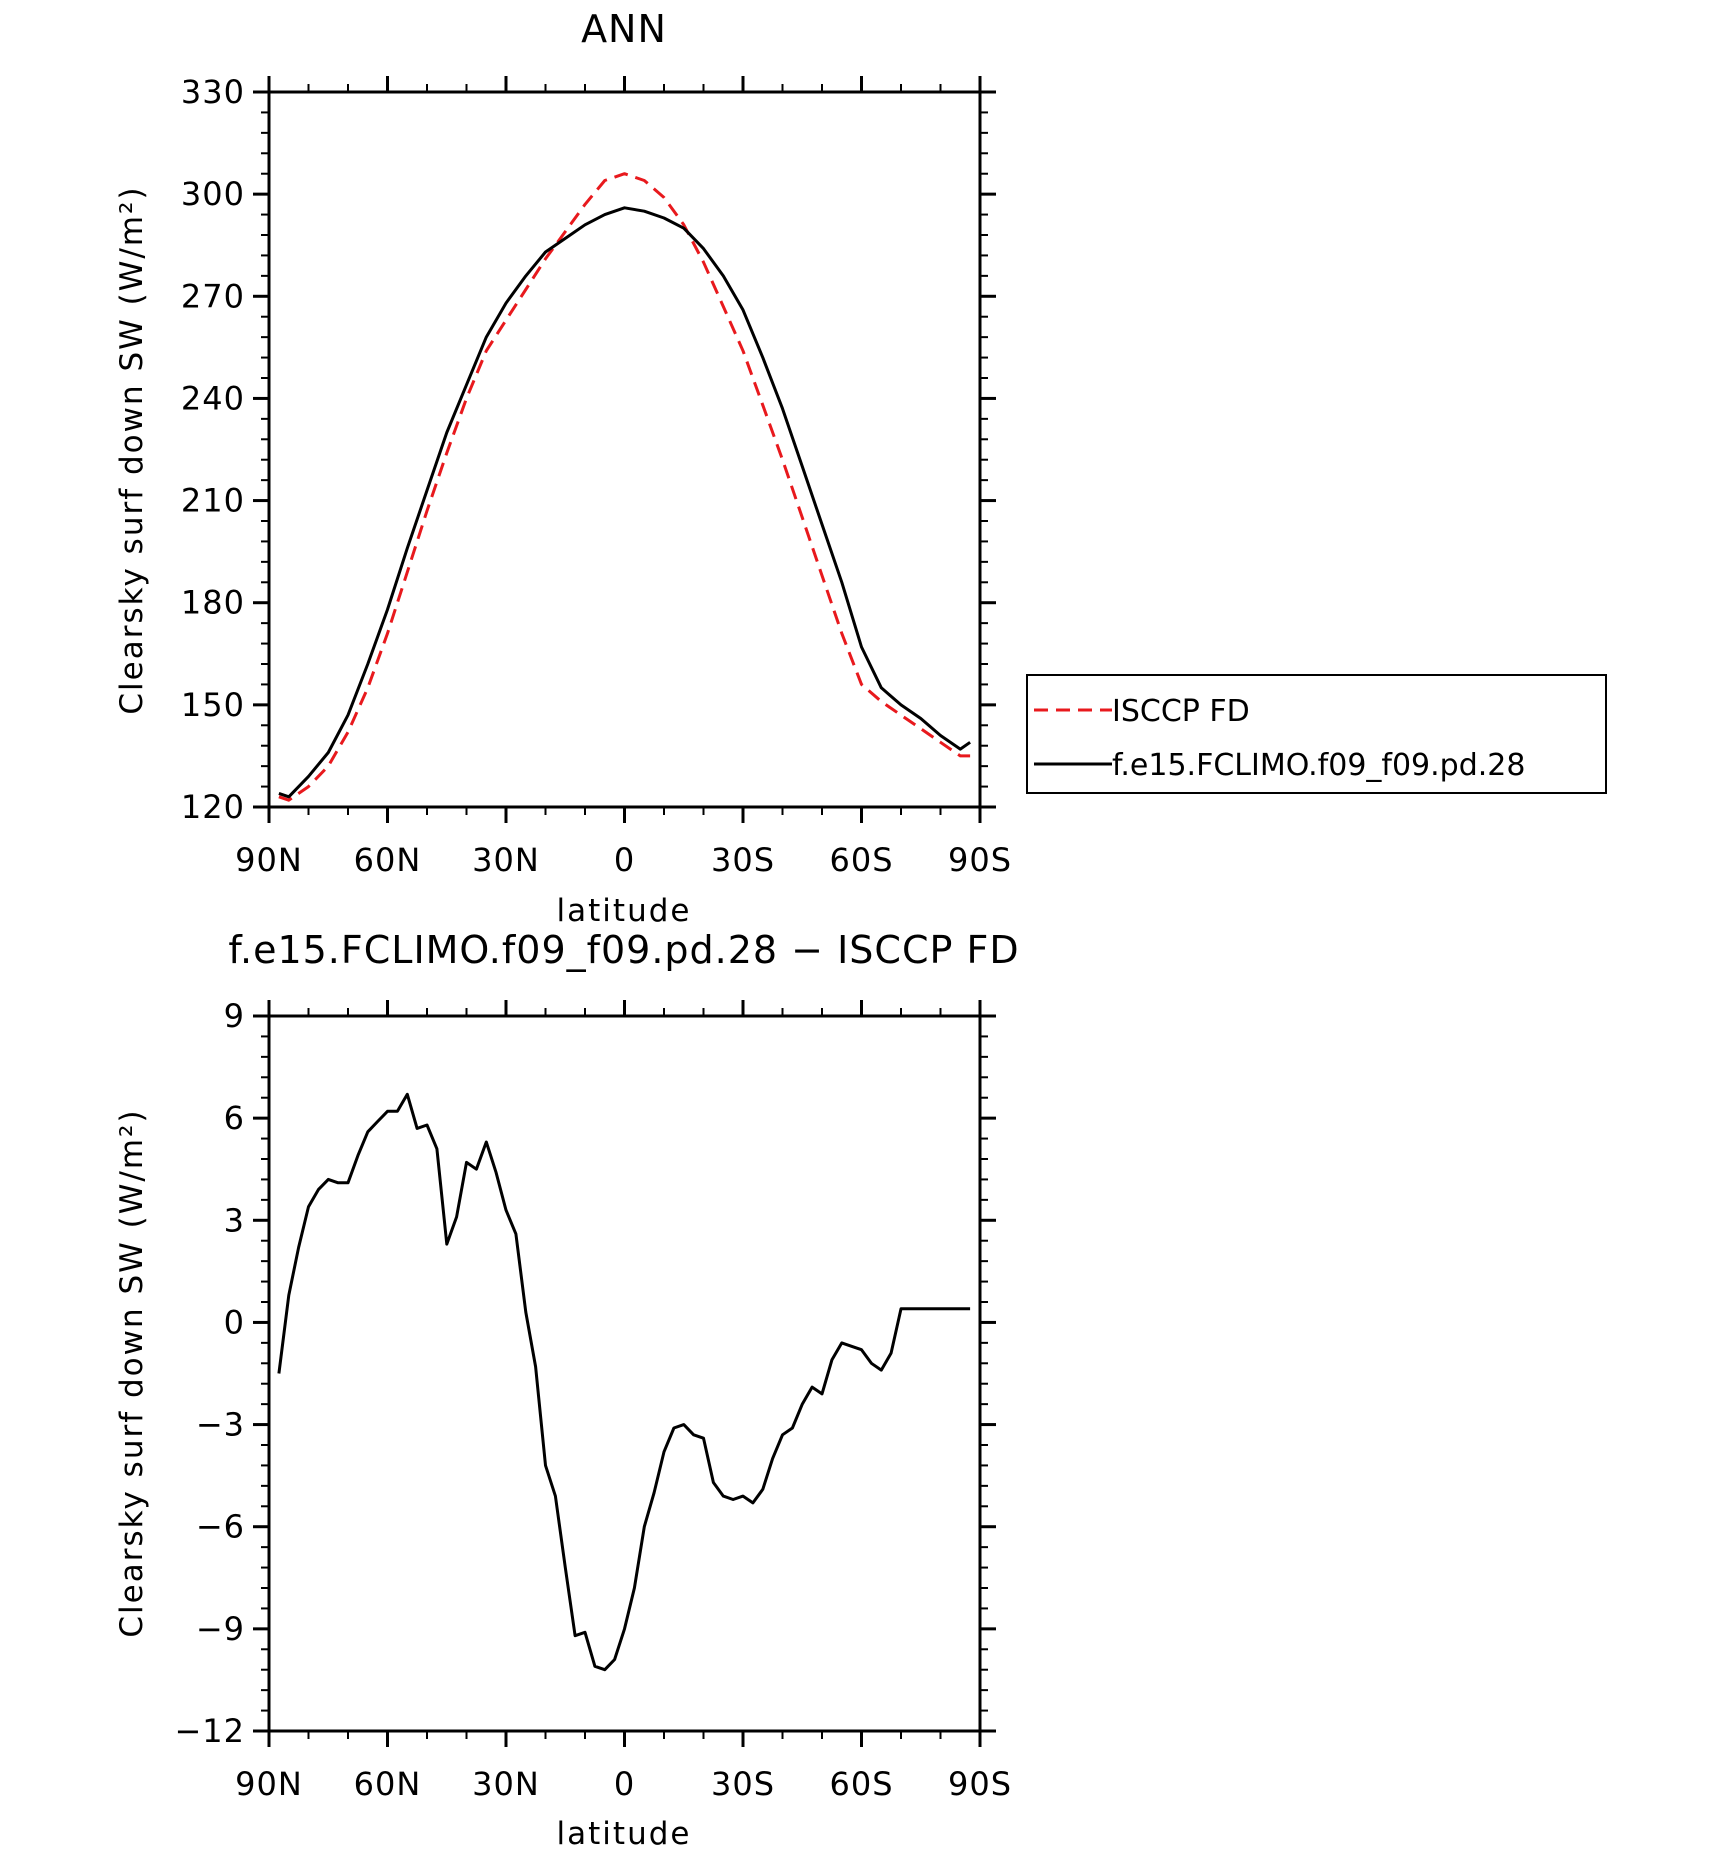 The height and width of the screenshot is (1850, 1710). I want to click on y-tick-label: 270, so click(213, 296).